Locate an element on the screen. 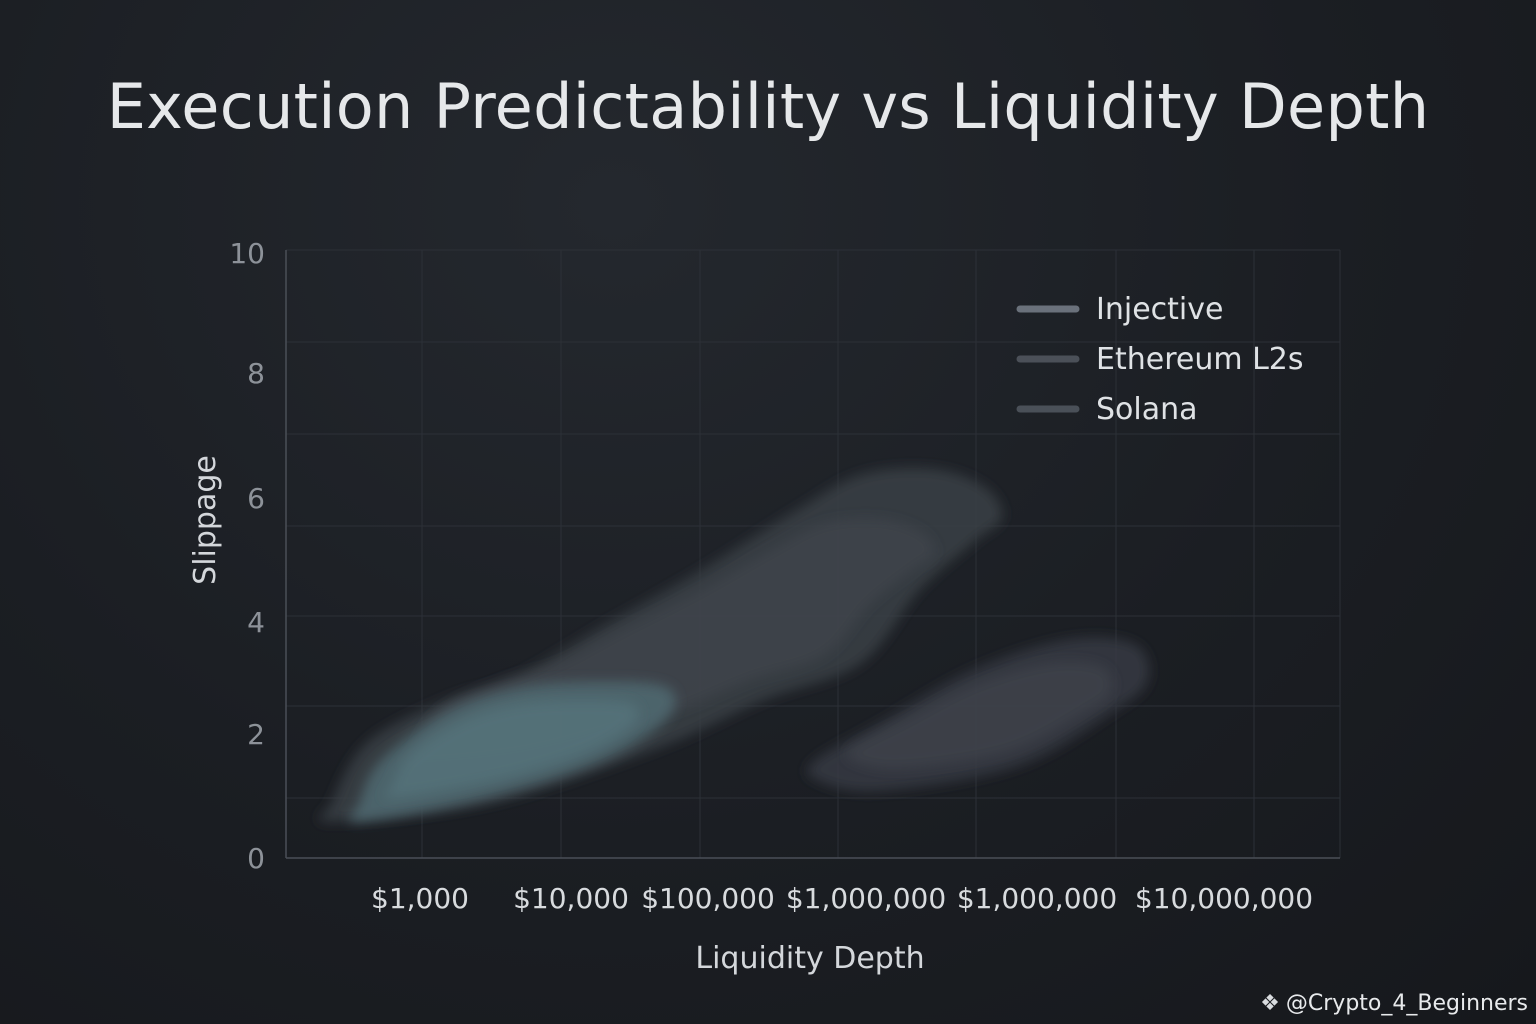 This screenshot has height=1024, width=1536. density-core-injective is located at coordinates (511, 749).